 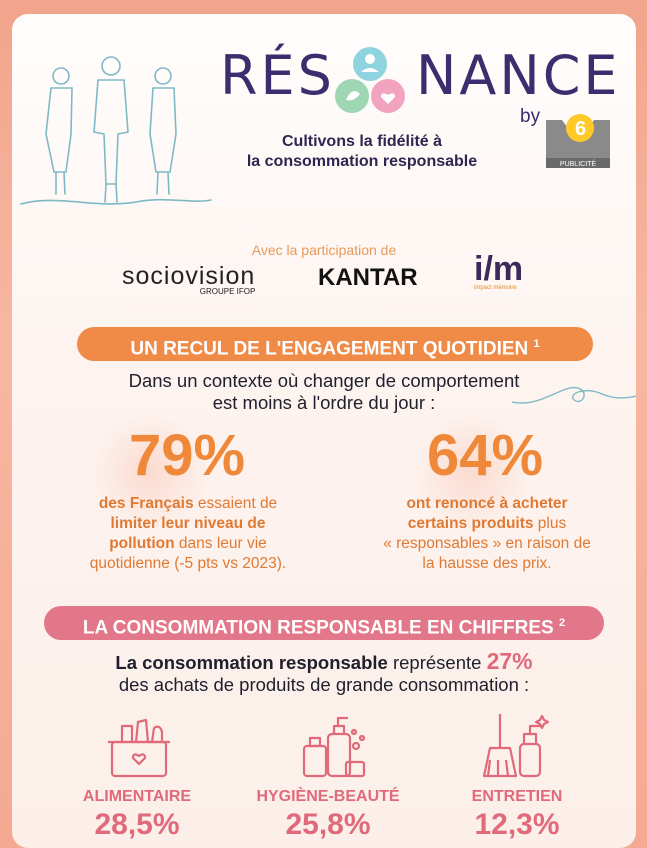 I want to click on impact-memoire-logo: i/m impact mémoire, so click(x=498, y=270).